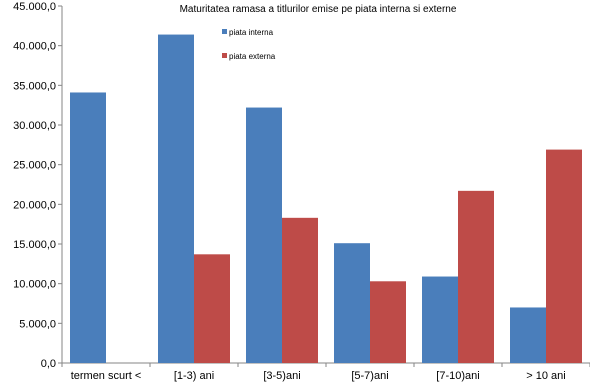 The width and height of the screenshot is (590, 383). I want to click on legend-label-piata-externa: piata externa, so click(252, 56).